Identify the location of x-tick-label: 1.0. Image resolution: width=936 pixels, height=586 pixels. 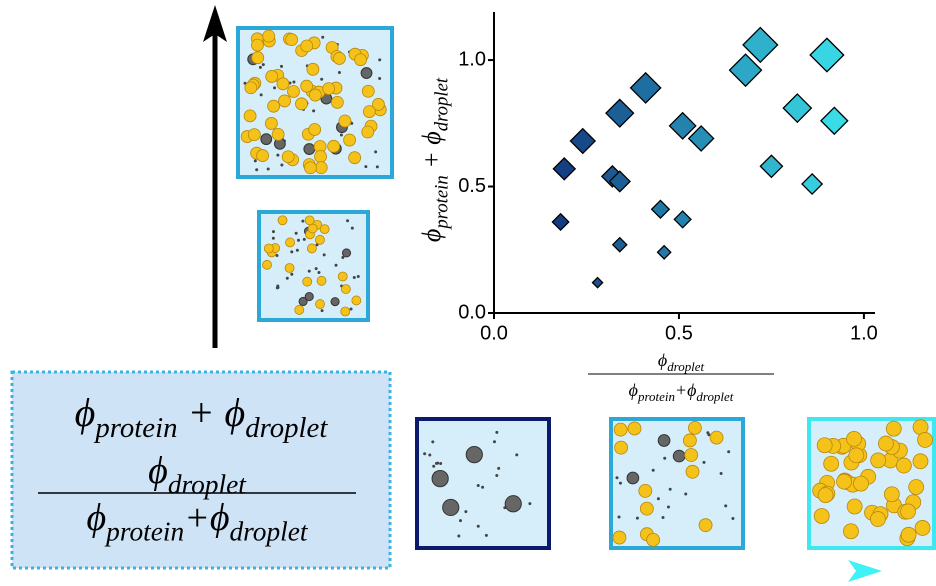
(864, 333).